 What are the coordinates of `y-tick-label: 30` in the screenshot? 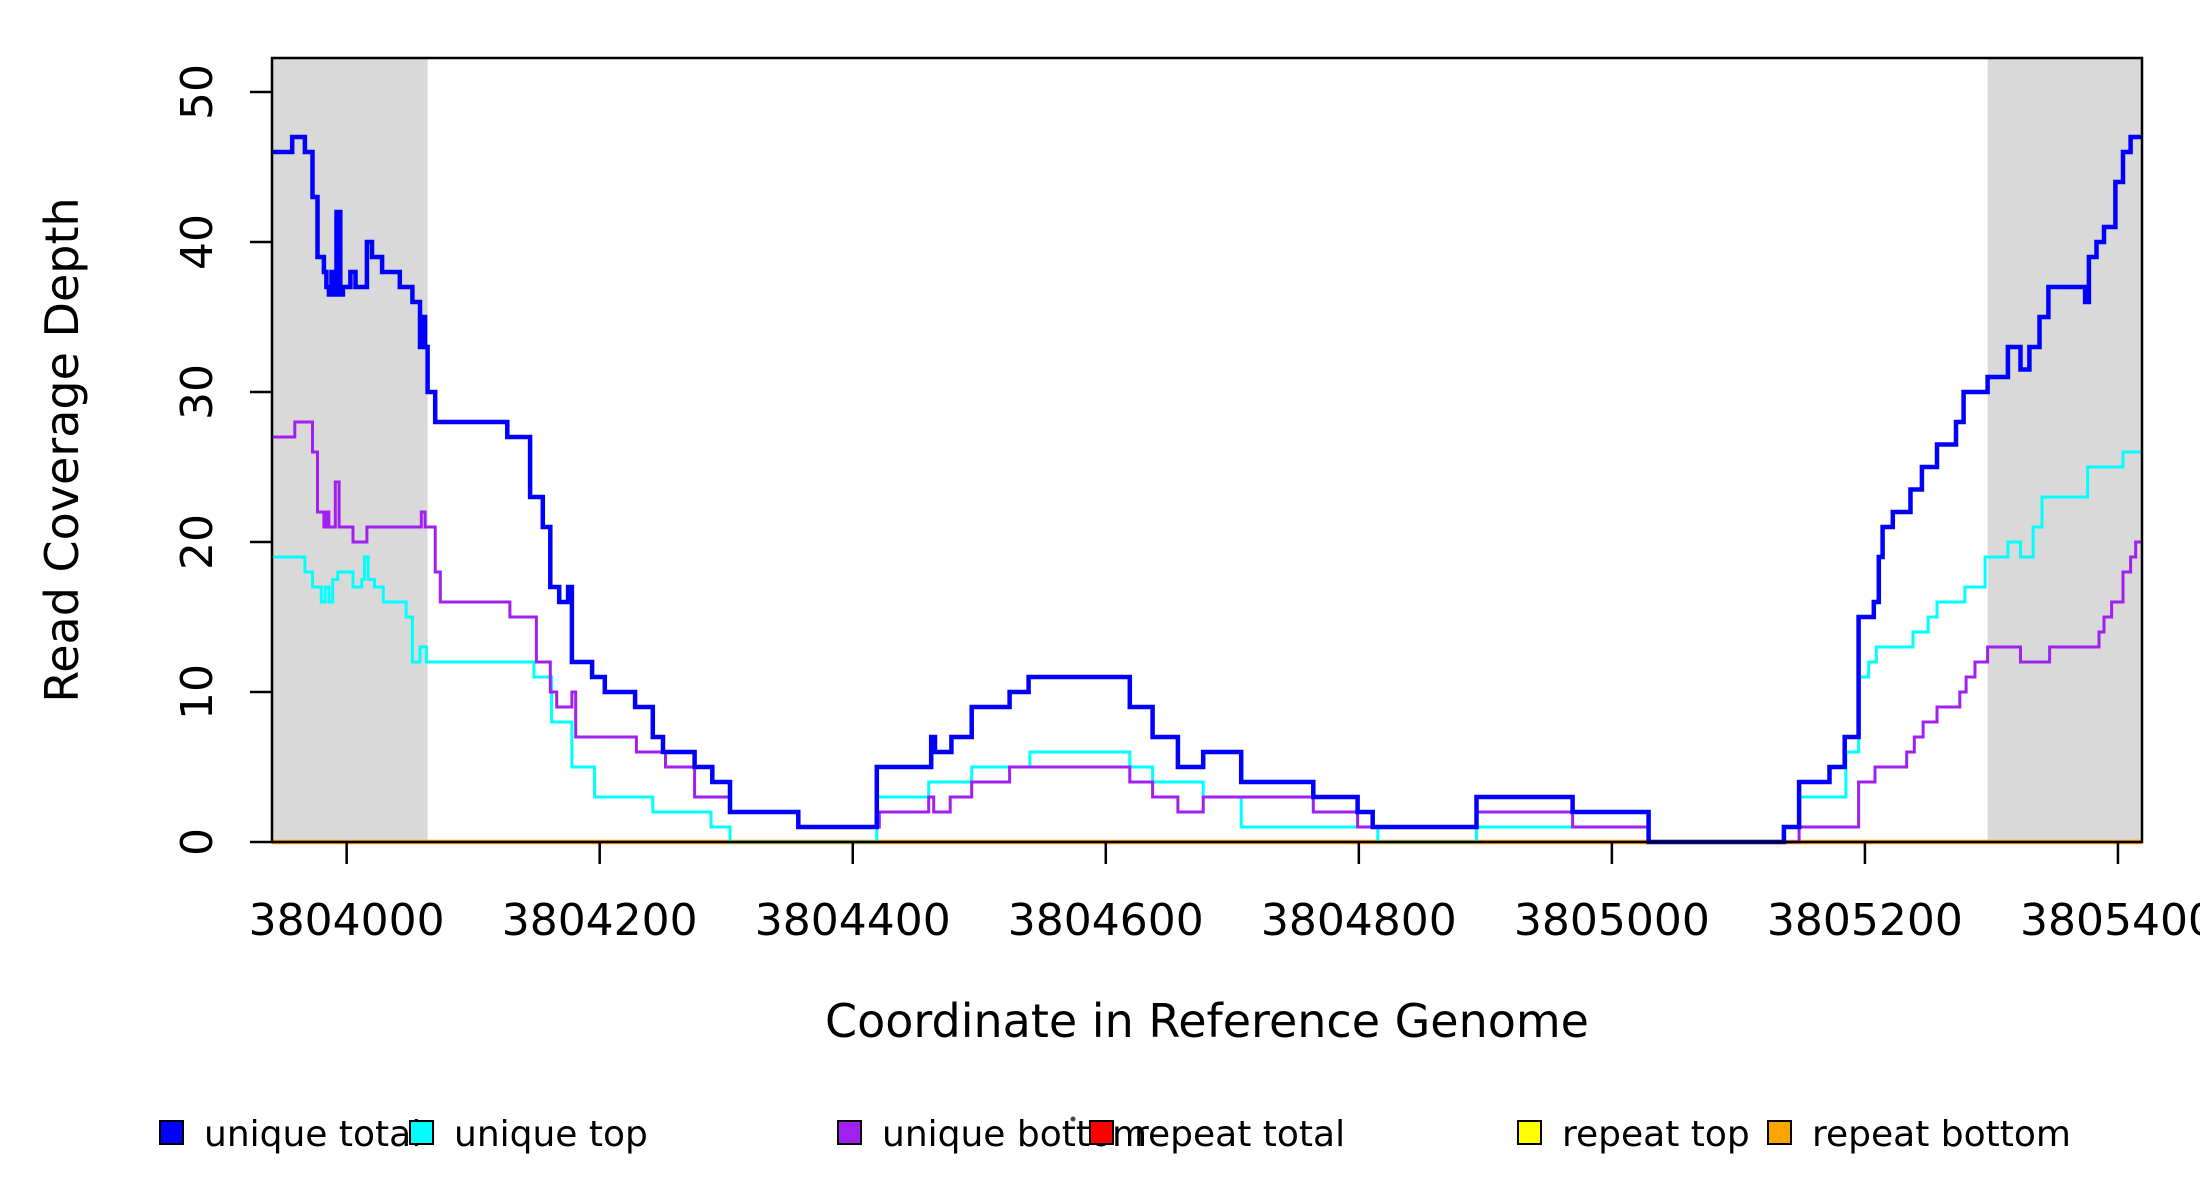 It's located at (197, 392).